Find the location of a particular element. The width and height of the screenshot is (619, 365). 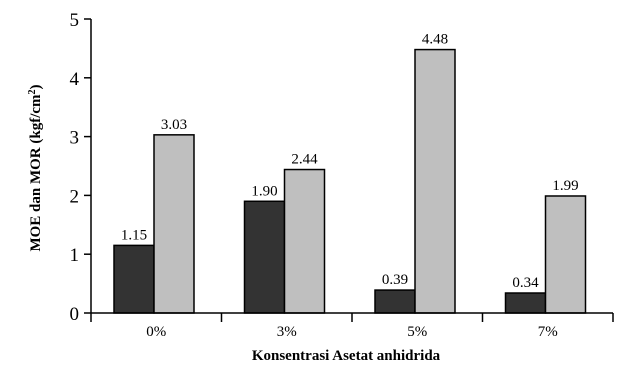

bar-value-label: 3.03 is located at coordinates (174, 125).